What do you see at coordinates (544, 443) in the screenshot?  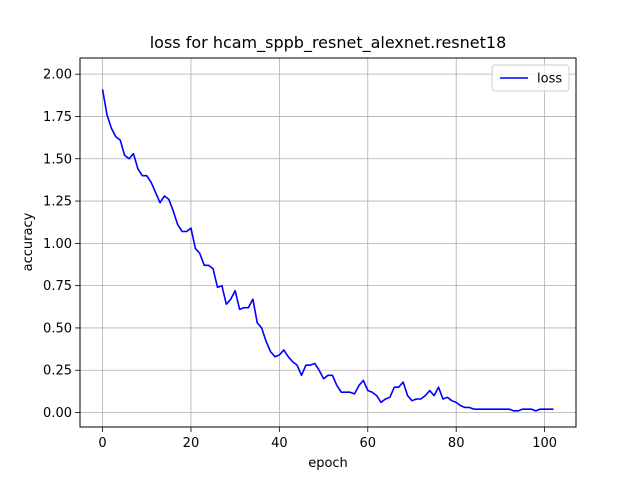 I see `x-tick-label: 100` at bounding box center [544, 443].